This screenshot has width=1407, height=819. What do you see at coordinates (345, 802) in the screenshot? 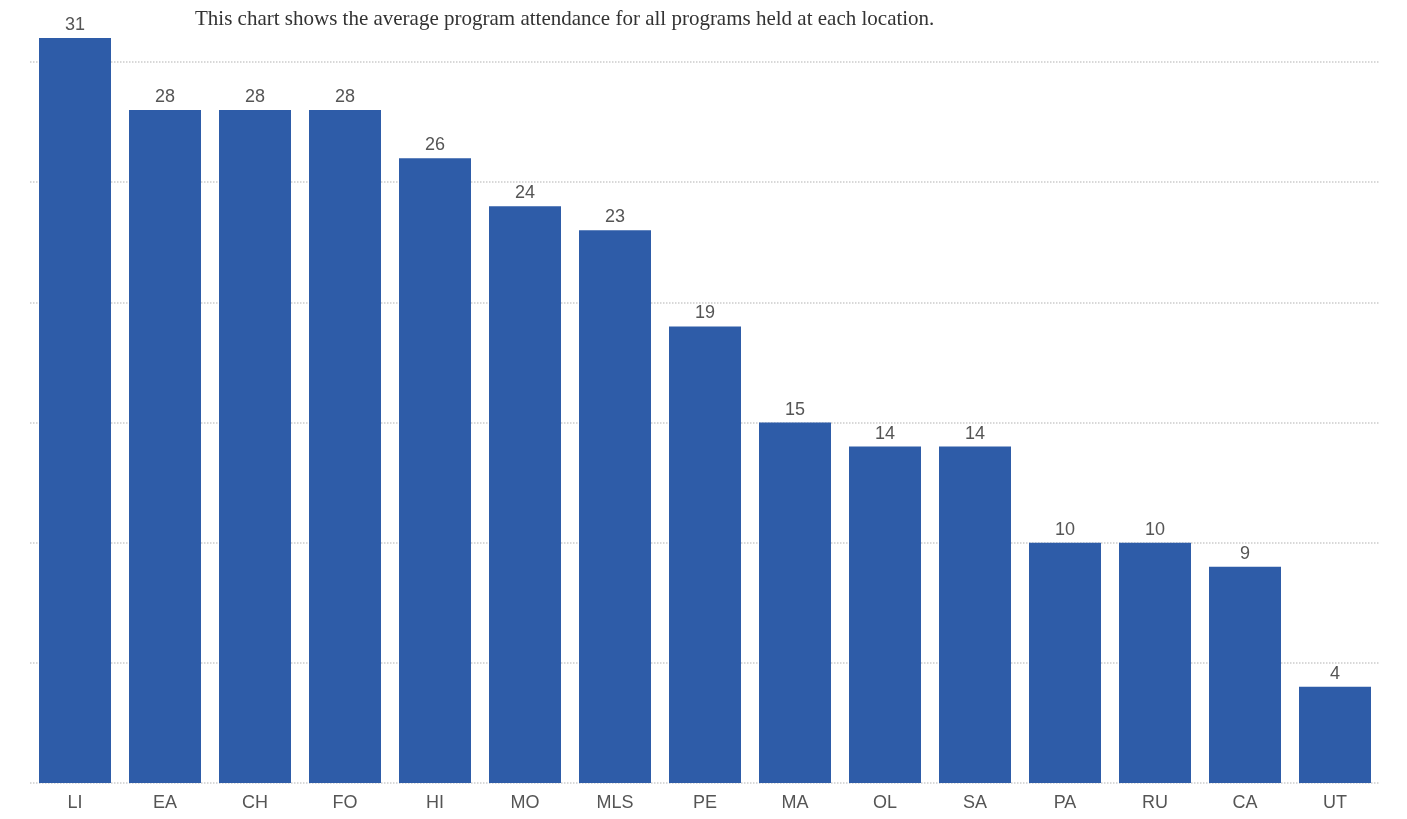
I see `x-tick-label: FO` at bounding box center [345, 802].